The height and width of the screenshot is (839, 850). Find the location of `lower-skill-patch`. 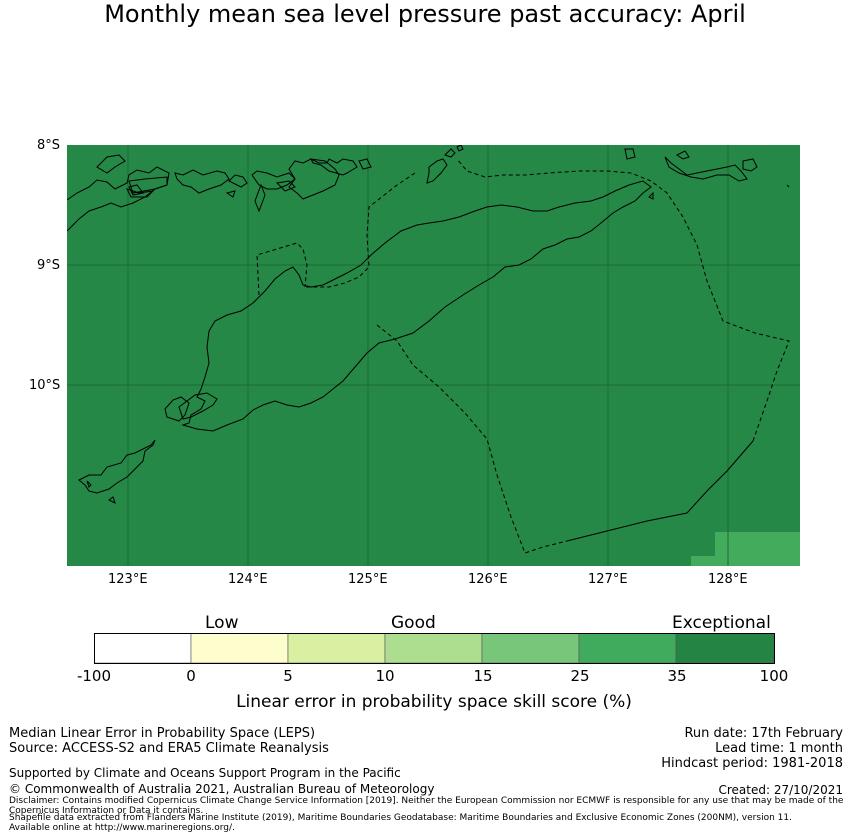

lower-skill-patch is located at coordinates (745, 549).